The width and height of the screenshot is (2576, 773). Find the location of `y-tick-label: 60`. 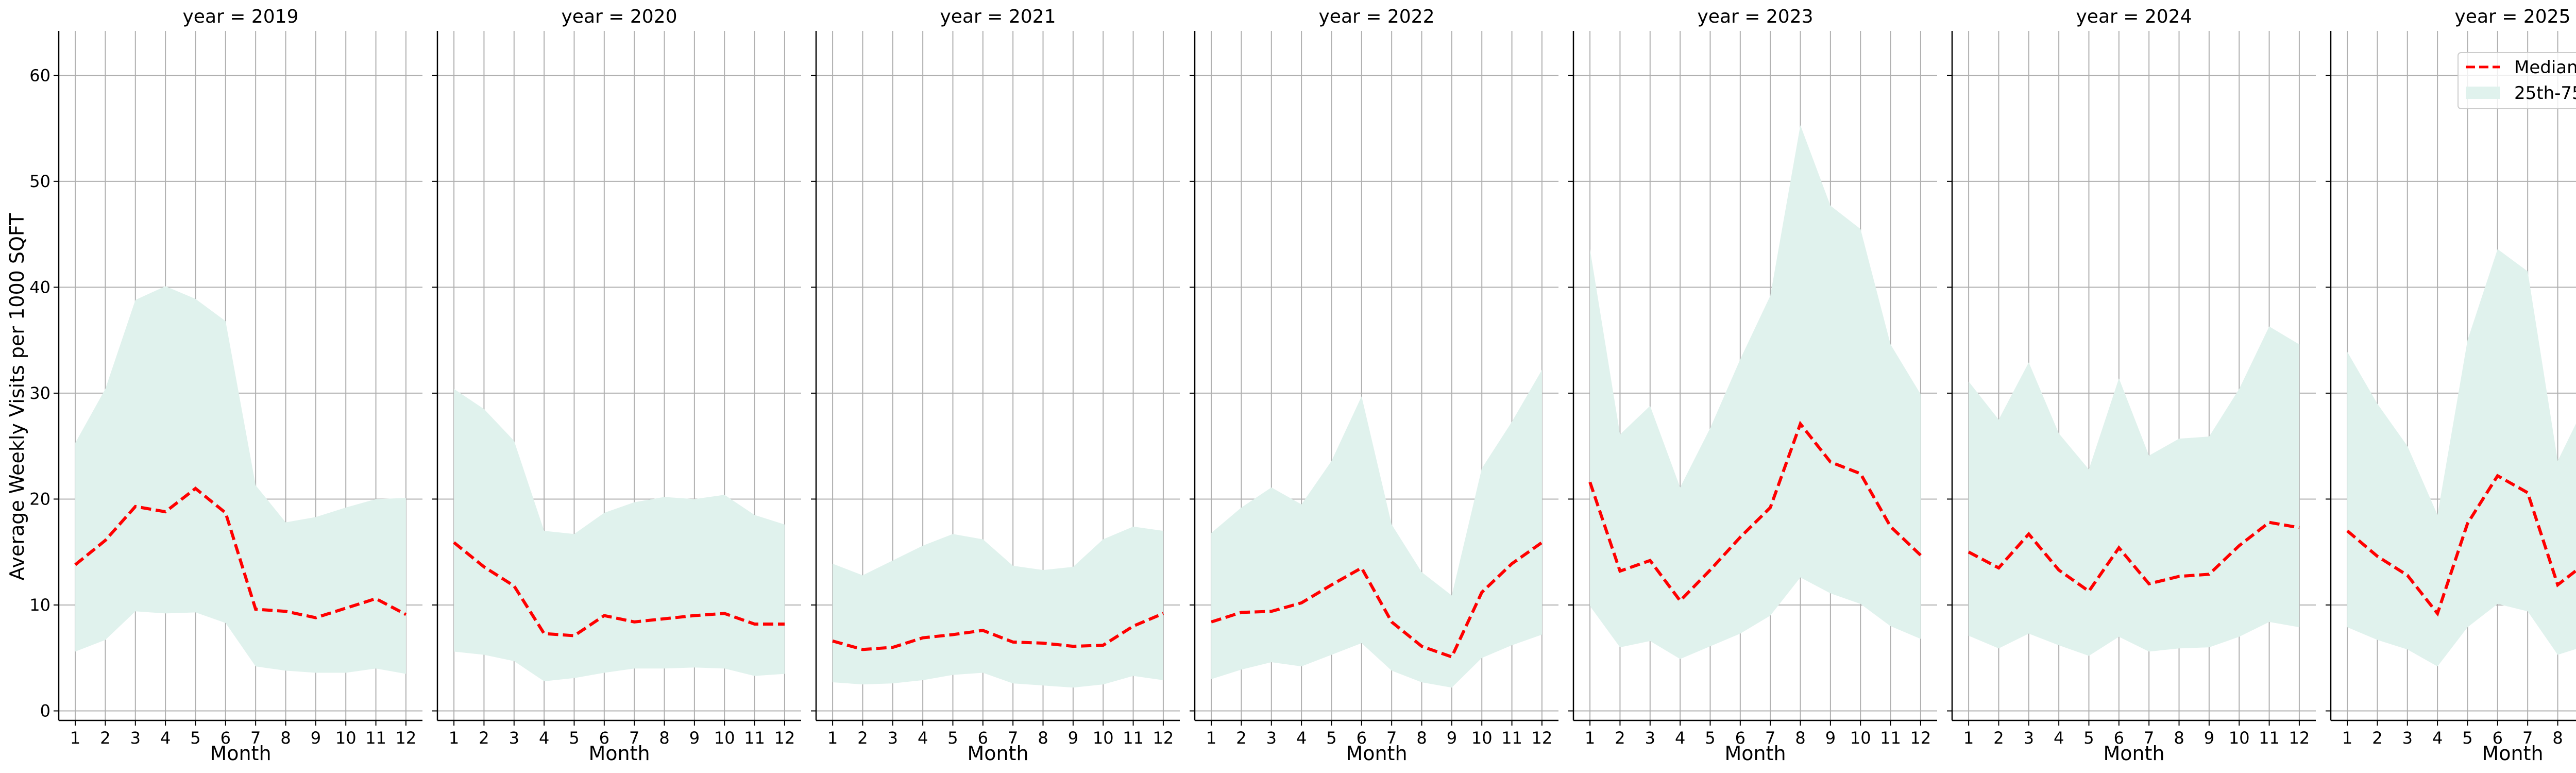

y-tick-label: 60 is located at coordinates (39, 75).